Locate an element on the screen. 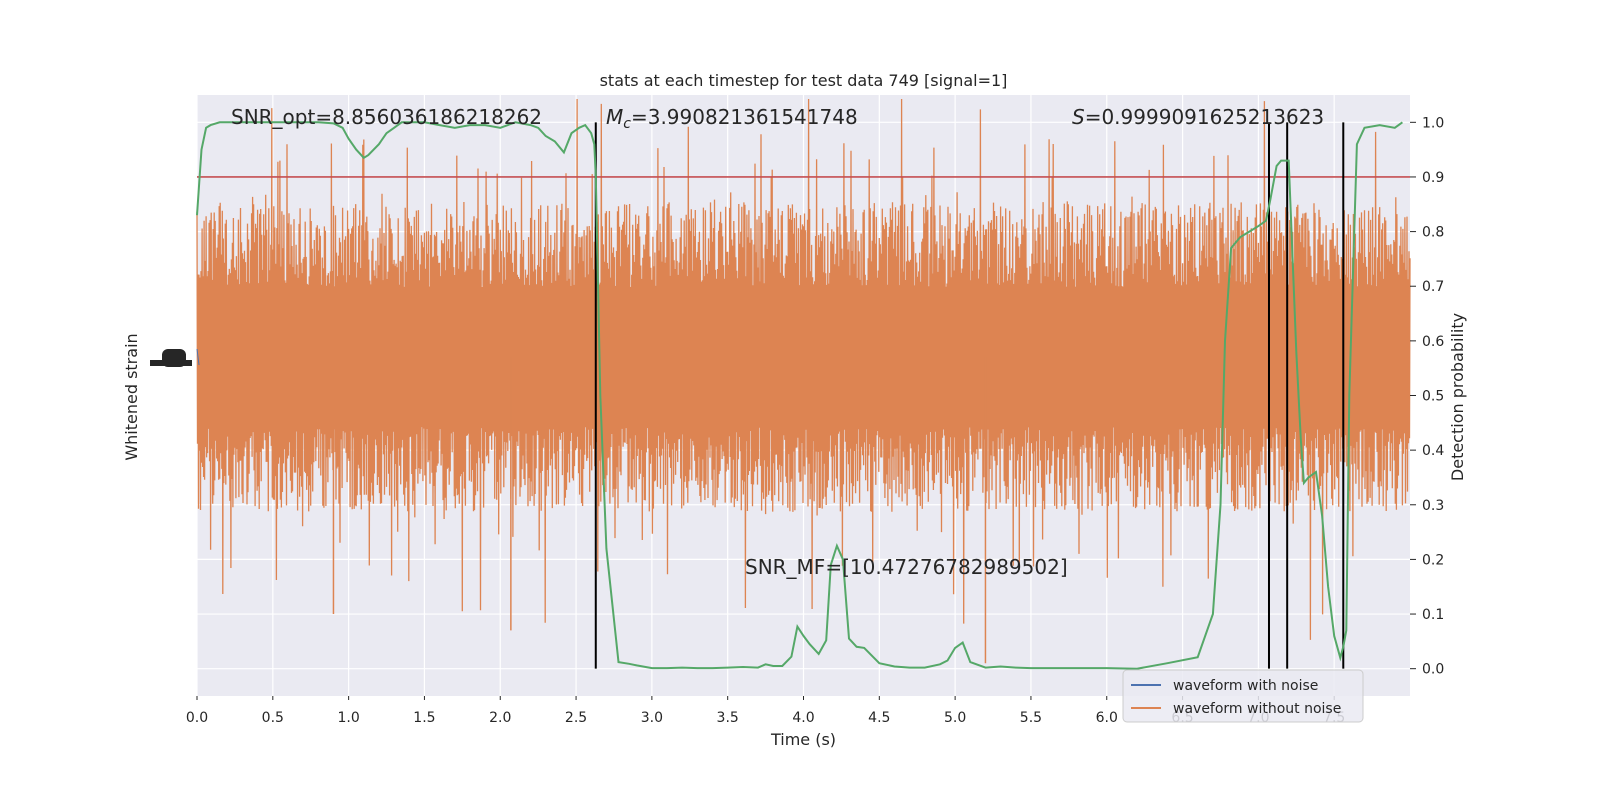 This screenshot has width=1600, height=800. x-tick-label: 4.0 is located at coordinates (803, 718).